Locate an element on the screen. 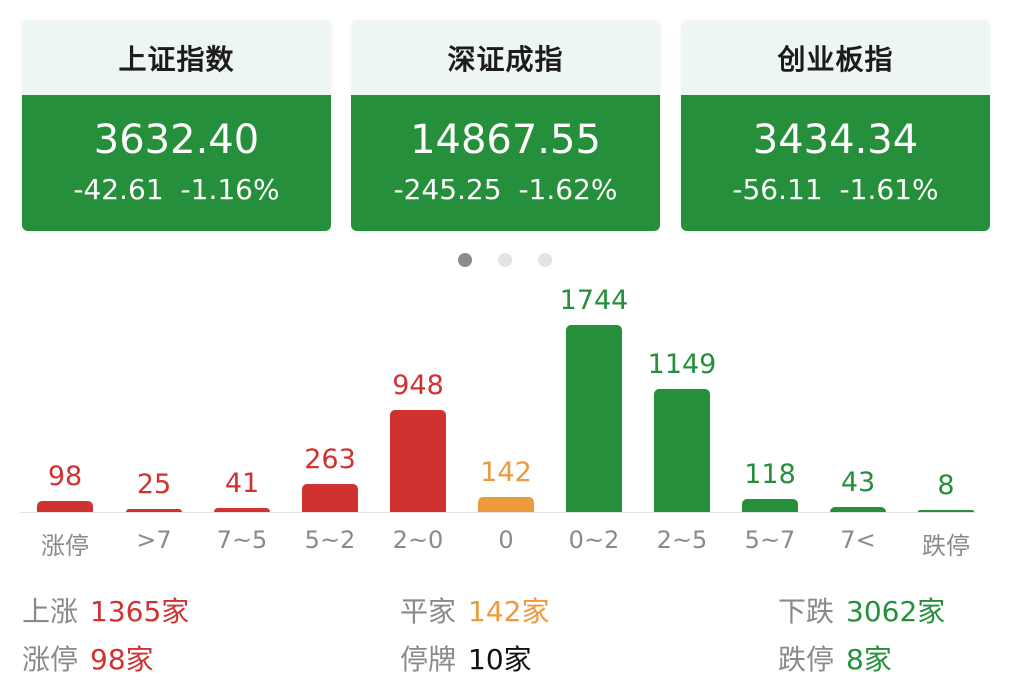 The image size is (1022, 698). stat-value: 10家 is located at coordinates (500, 659).